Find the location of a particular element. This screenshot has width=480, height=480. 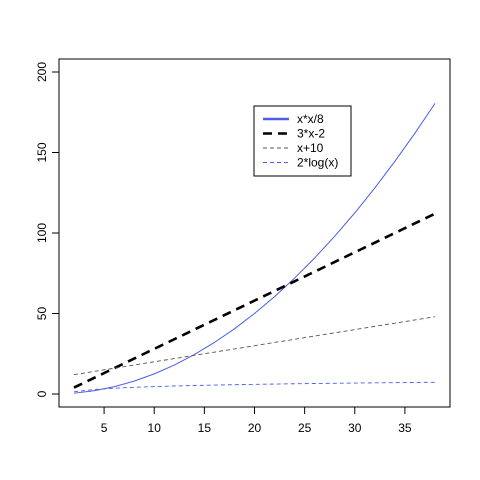

y-tick-label: 50 is located at coordinates (42, 314).